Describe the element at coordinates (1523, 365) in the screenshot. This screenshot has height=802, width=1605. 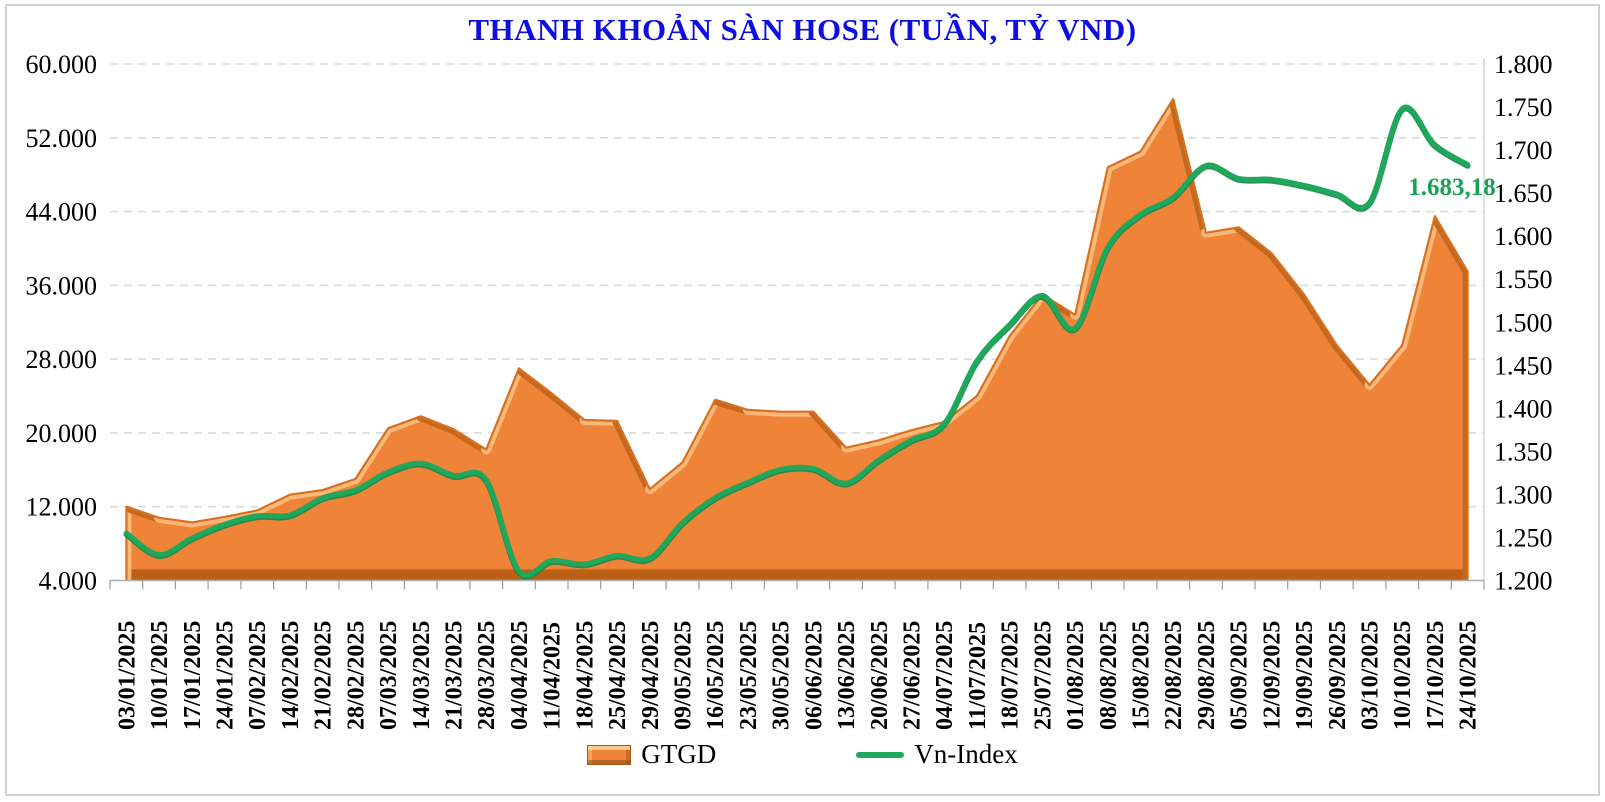
I see `y-axis-label-right: 1.450` at that location.